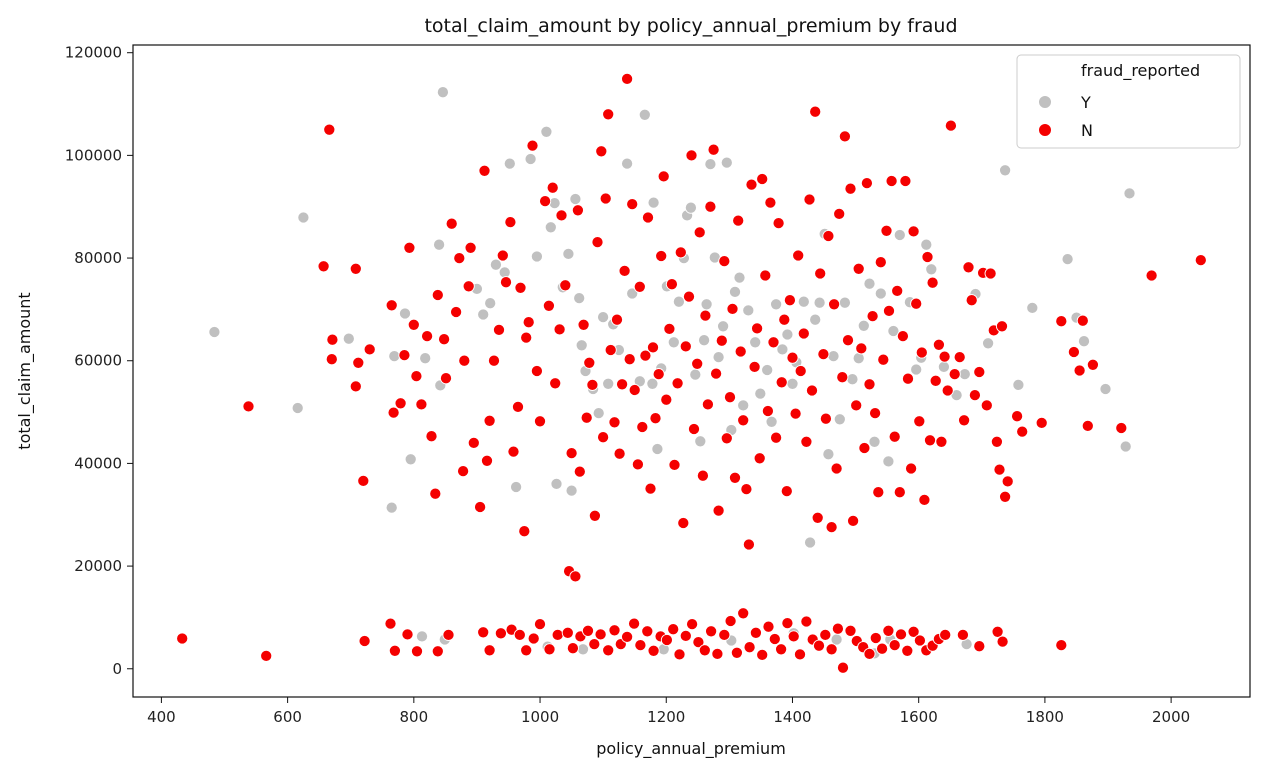 The height and width of the screenshot is (773, 1263). What do you see at coordinates (1128, 101) in the screenshot?
I see `legend: fraud_reported Y N` at bounding box center [1128, 101].